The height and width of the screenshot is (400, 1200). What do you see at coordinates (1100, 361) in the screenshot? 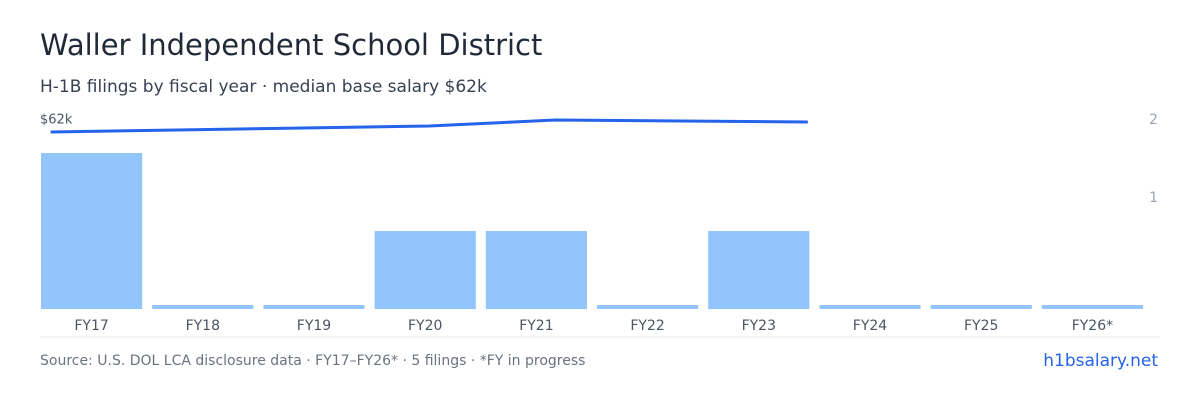
I see `brand-link: h1bsalary.net` at bounding box center [1100, 361].